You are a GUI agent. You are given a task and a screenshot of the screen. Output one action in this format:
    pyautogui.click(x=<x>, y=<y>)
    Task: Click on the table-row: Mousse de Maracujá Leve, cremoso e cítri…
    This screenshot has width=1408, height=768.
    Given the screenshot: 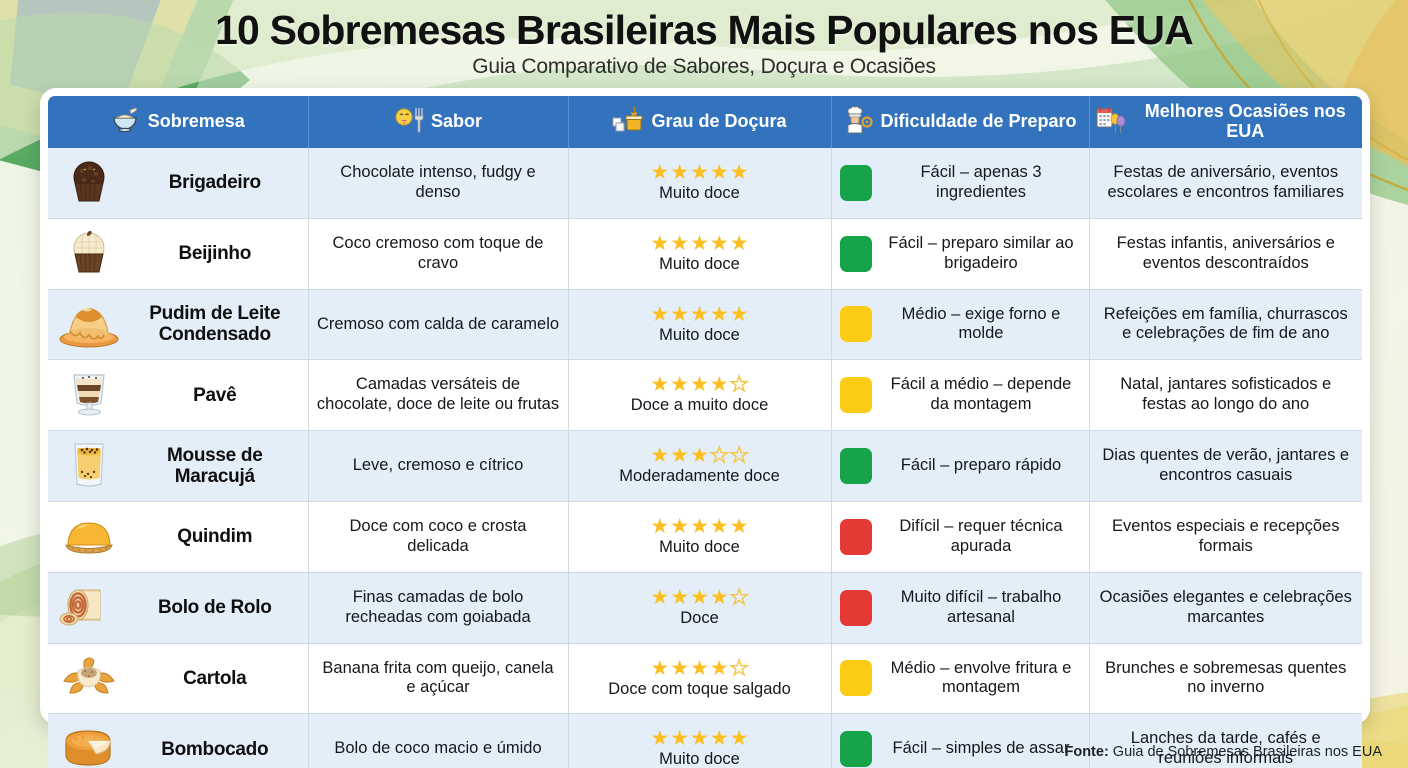 What is the action you would take?
    pyautogui.click(x=705, y=466)
    